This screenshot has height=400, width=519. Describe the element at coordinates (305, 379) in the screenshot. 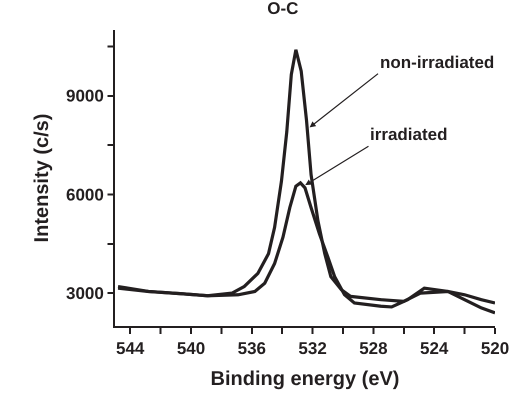

I see `x-axis-title: Binding energy (eV)` at that location.